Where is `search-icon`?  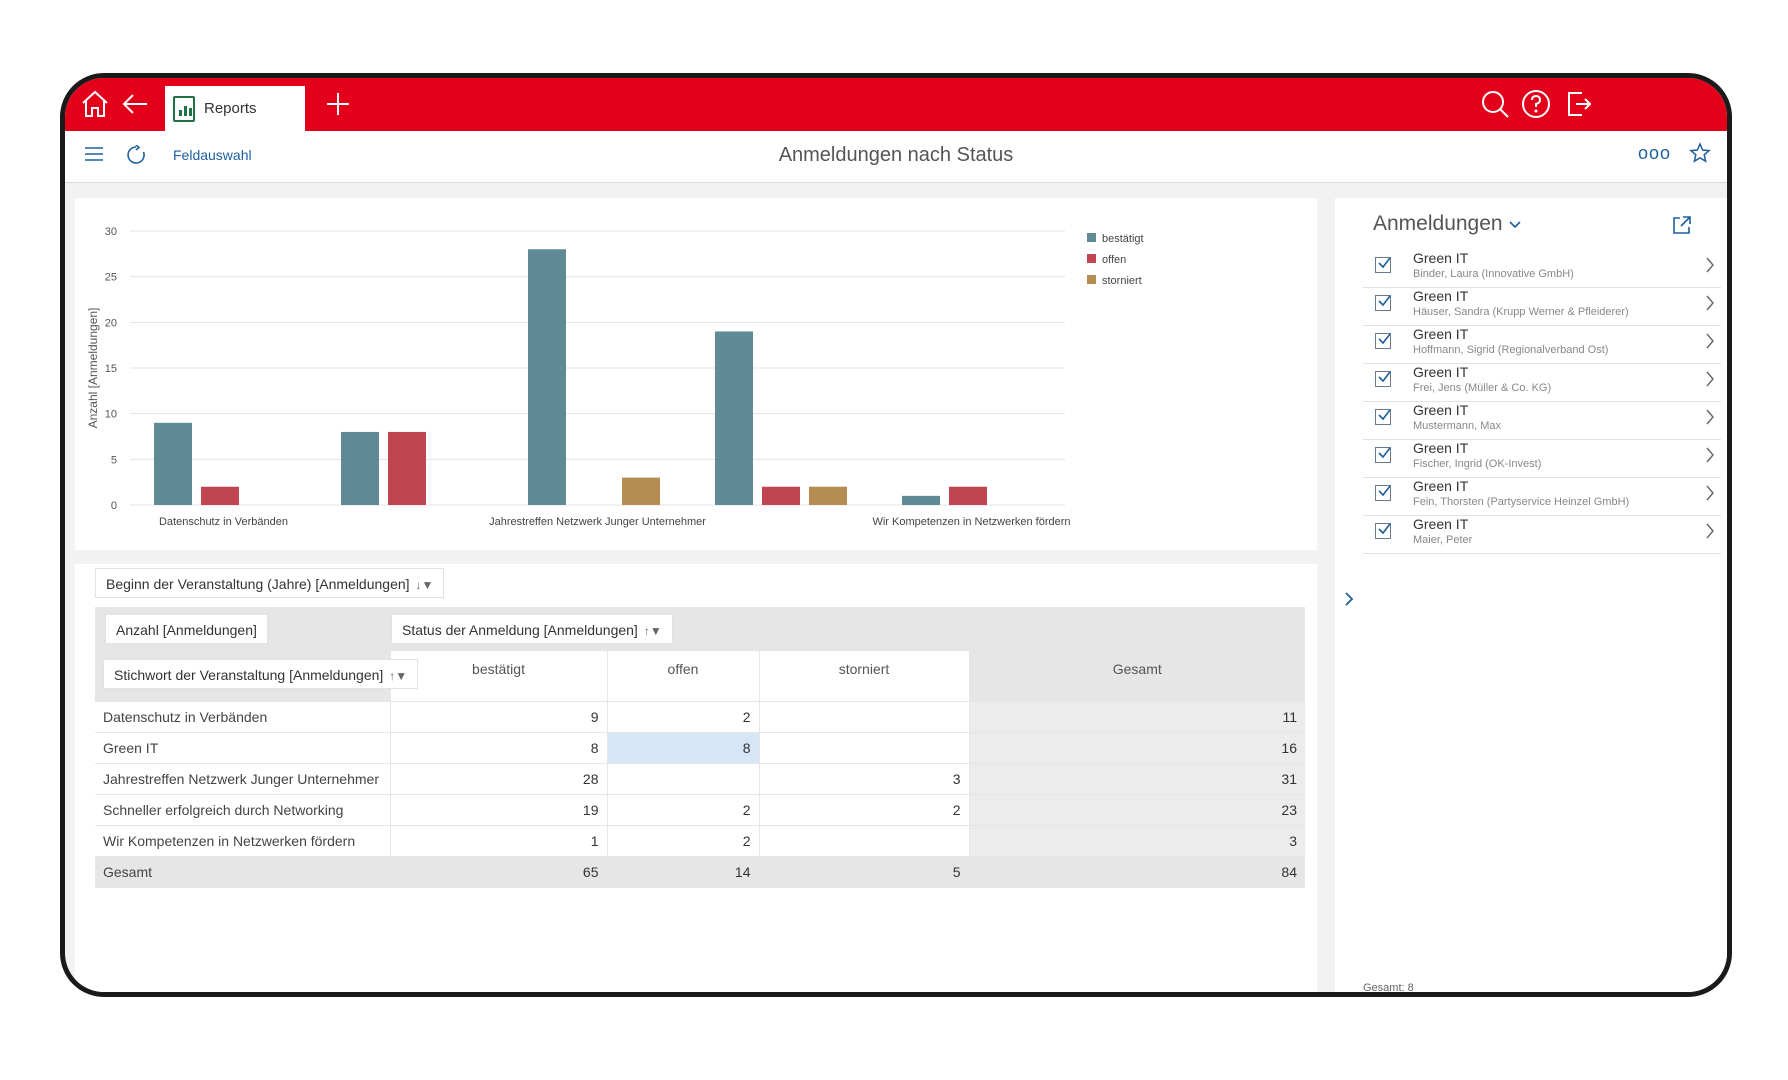
search-icon is located at coordinates (1495, 104).